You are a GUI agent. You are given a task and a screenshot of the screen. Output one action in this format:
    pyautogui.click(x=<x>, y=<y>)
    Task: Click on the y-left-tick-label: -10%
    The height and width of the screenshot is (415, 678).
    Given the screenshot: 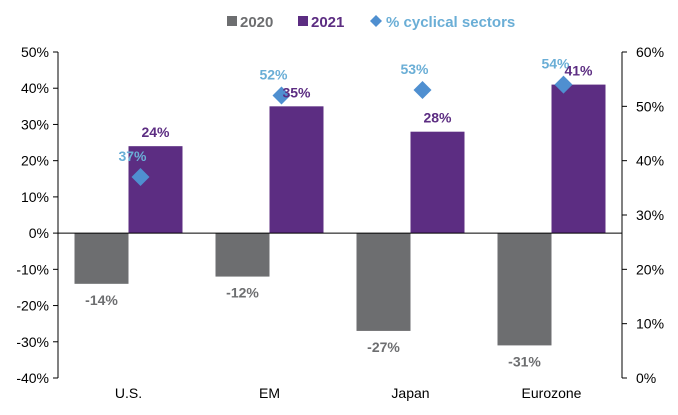 What is the action you would take?
    pyautogui.click(x=32, y=269)
    